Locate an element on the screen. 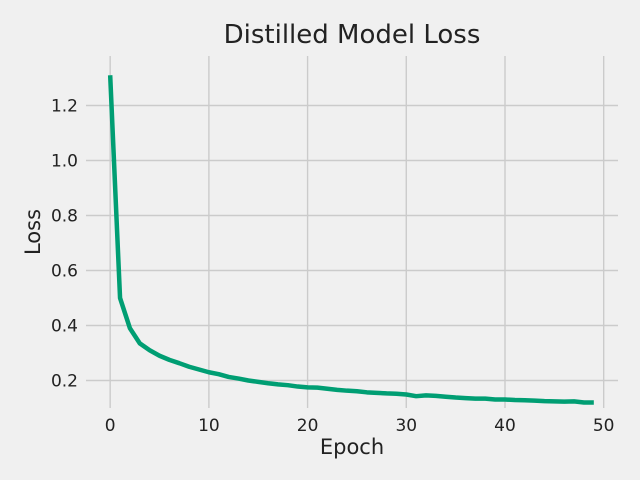 This screenshot has height=480, width=640. y-tick-label: 1.2 is located at coordinates (64, 107).